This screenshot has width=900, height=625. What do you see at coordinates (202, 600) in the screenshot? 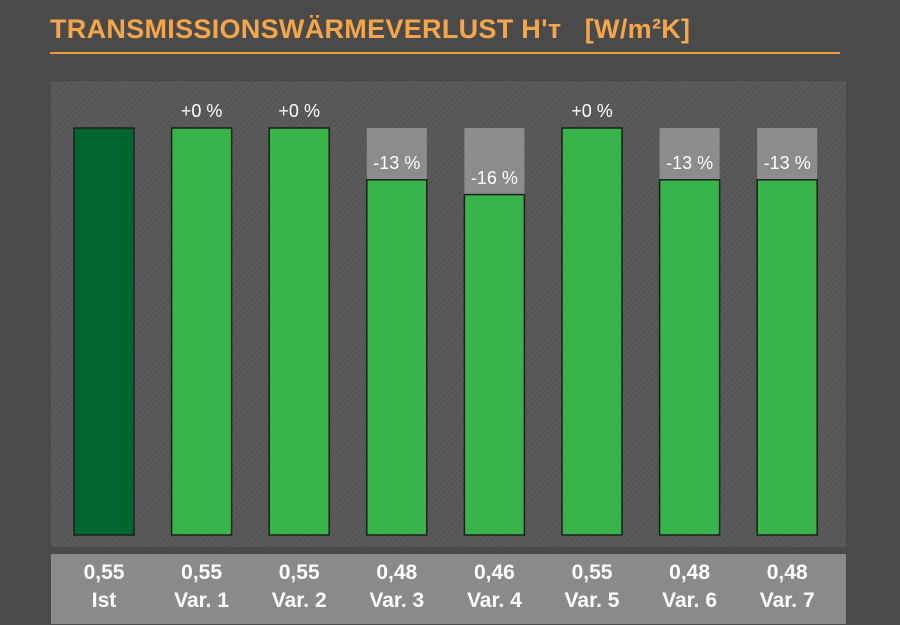
I see `category-label: Var. 1` at bounding box center [202, 600].